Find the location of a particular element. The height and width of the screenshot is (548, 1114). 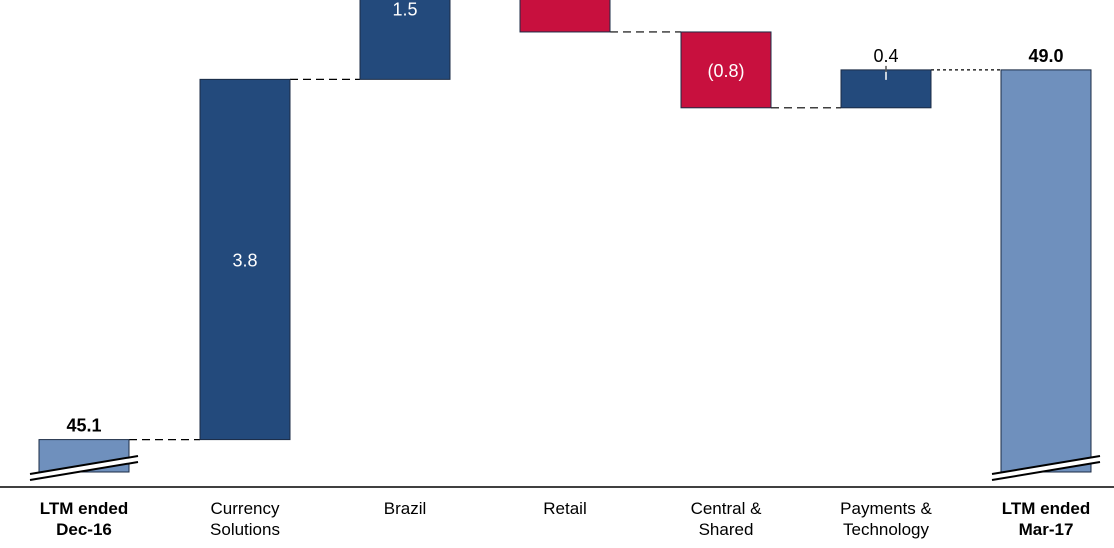

category-label: Dec-16 is located at coordinates (84, 529).